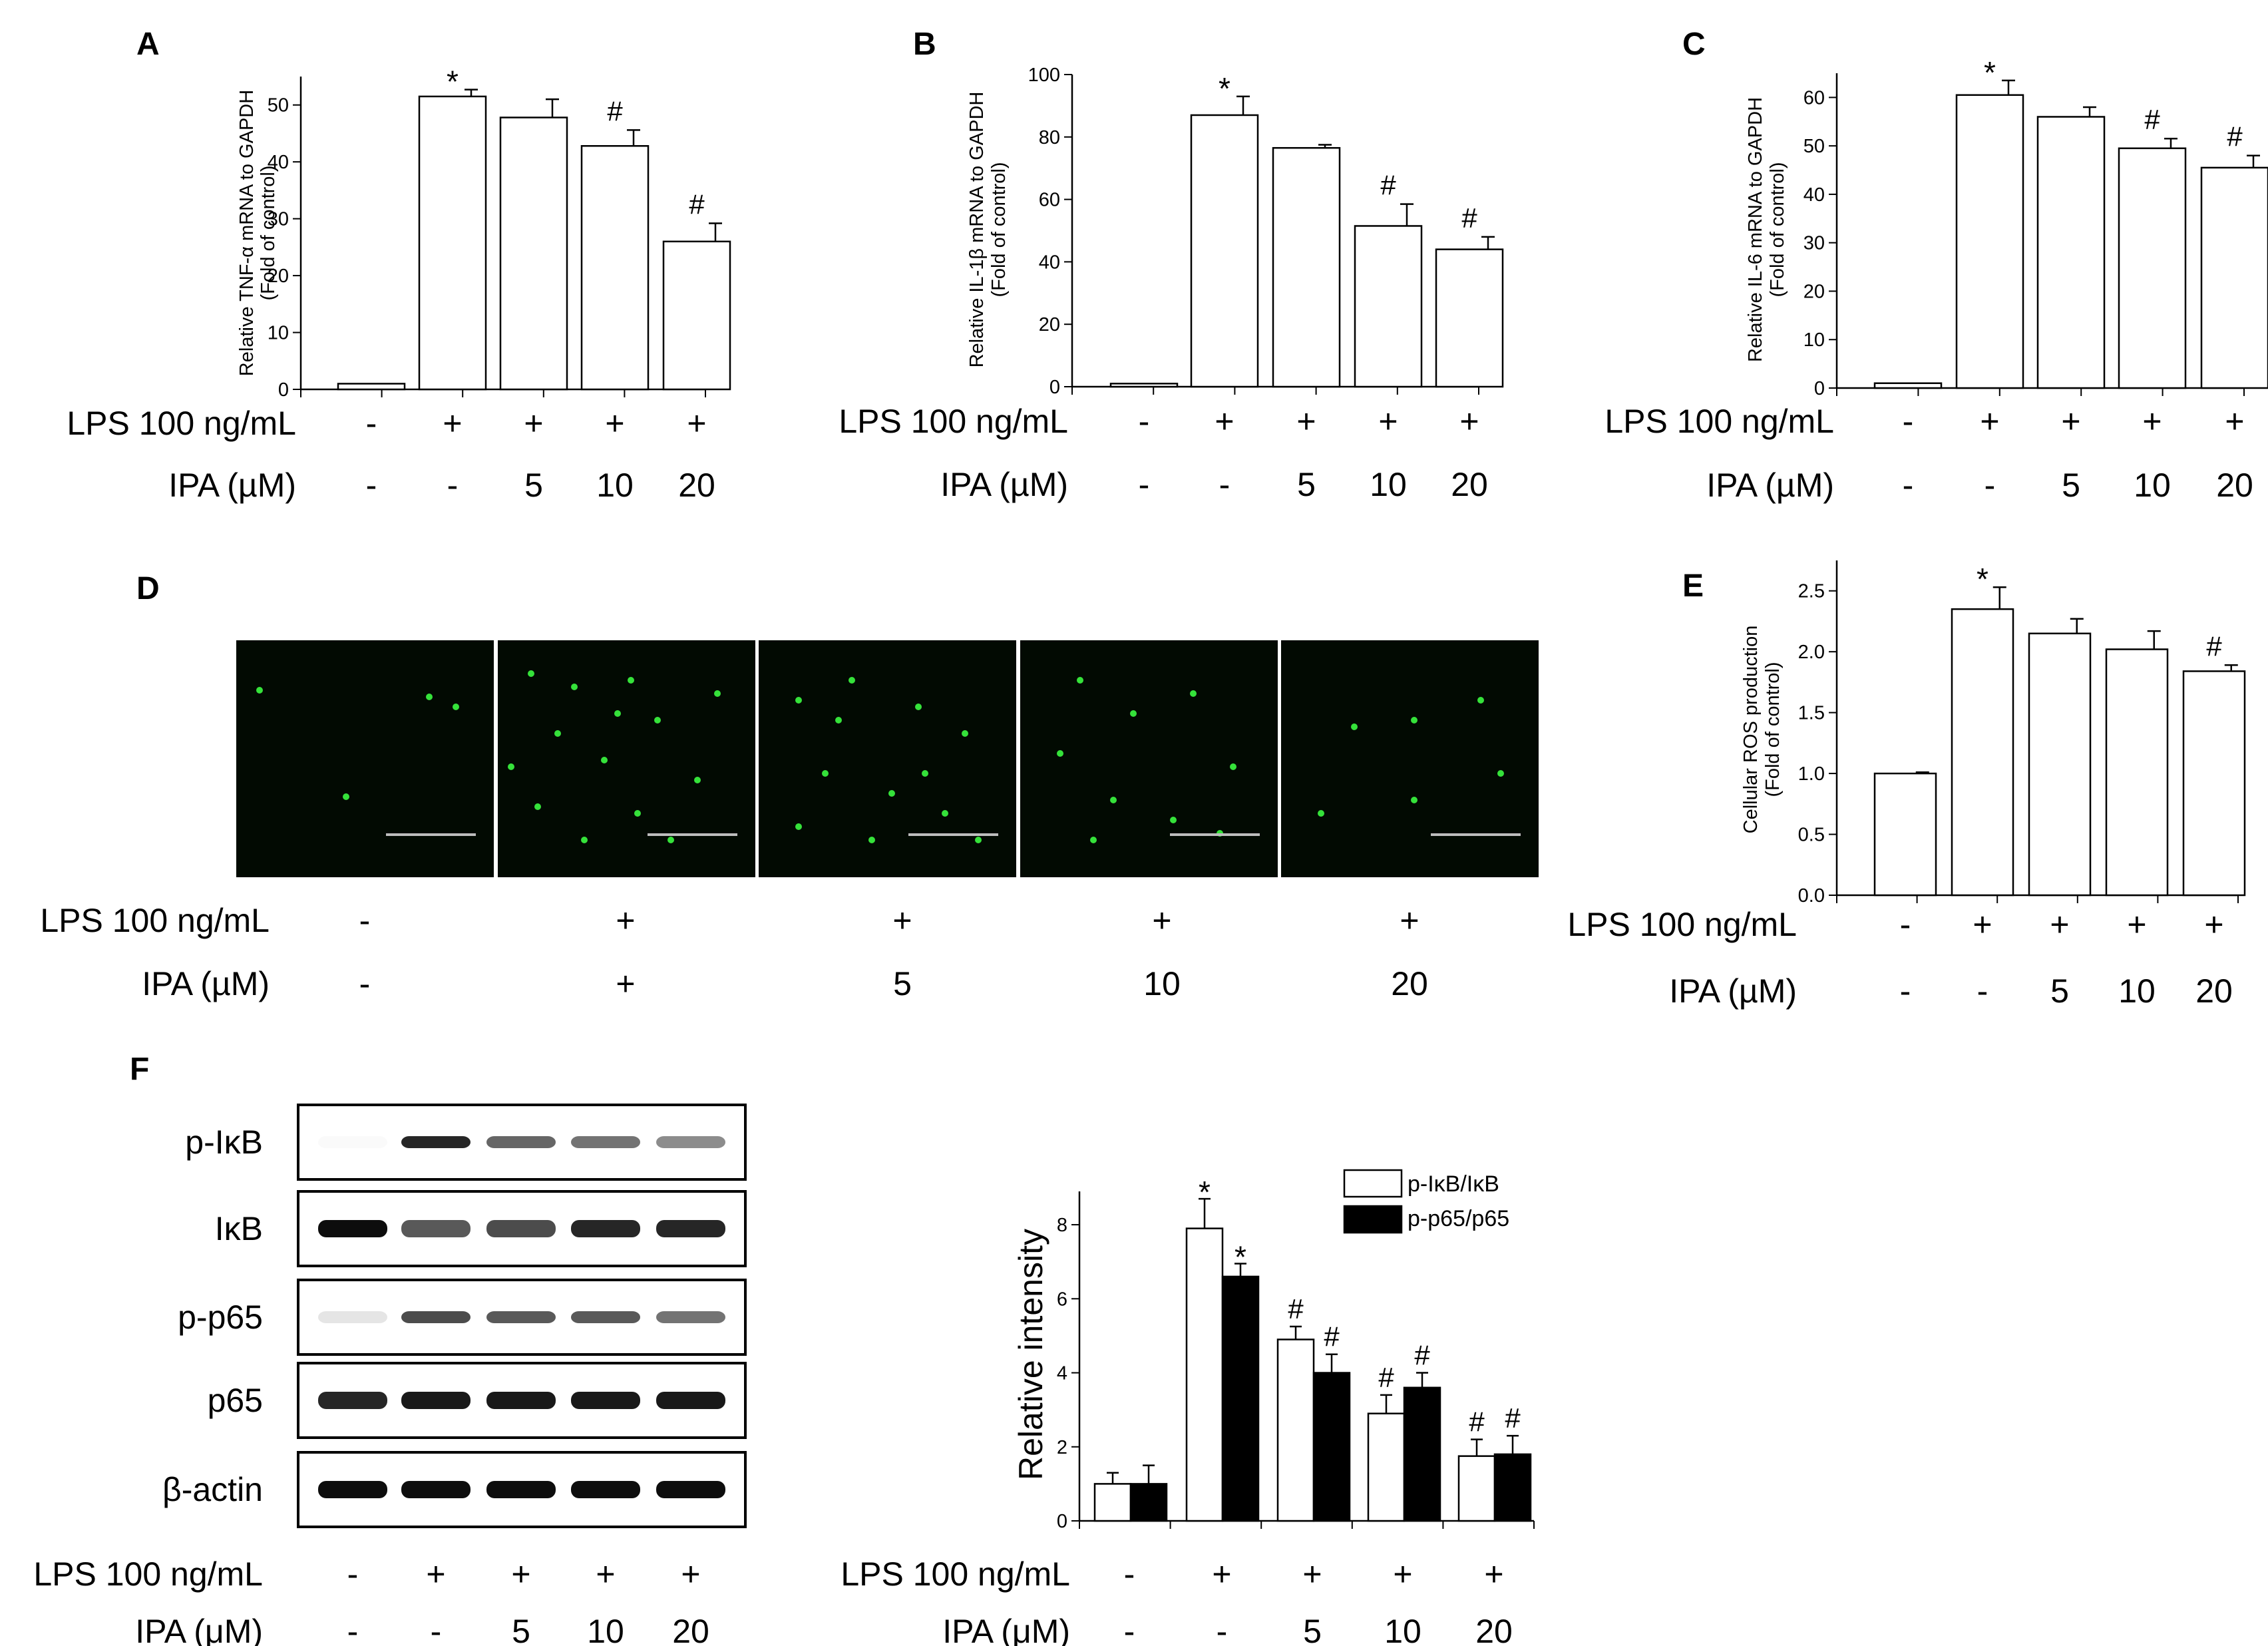 The height and width of the screenshot is (1646, 2268). What do you see at coordinates (1811, 591) in the screenshot?
I see `y-tick-label: 2.5` at bounding box center [1811, 591].